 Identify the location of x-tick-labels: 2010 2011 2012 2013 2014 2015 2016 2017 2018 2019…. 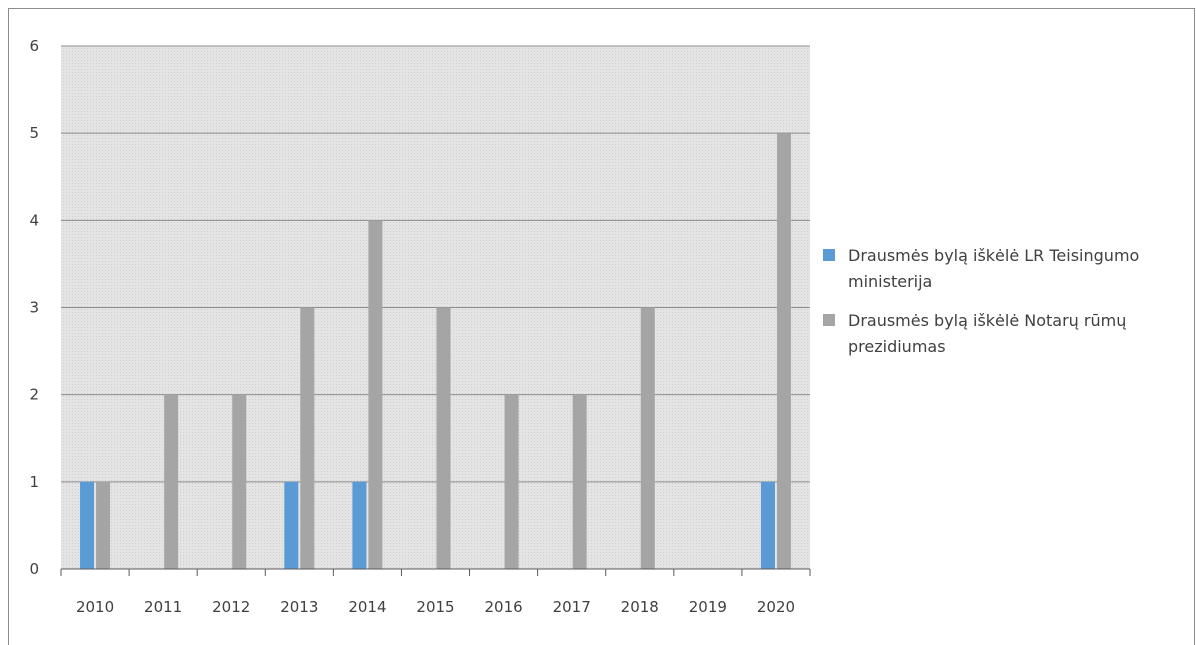
(435, 607).